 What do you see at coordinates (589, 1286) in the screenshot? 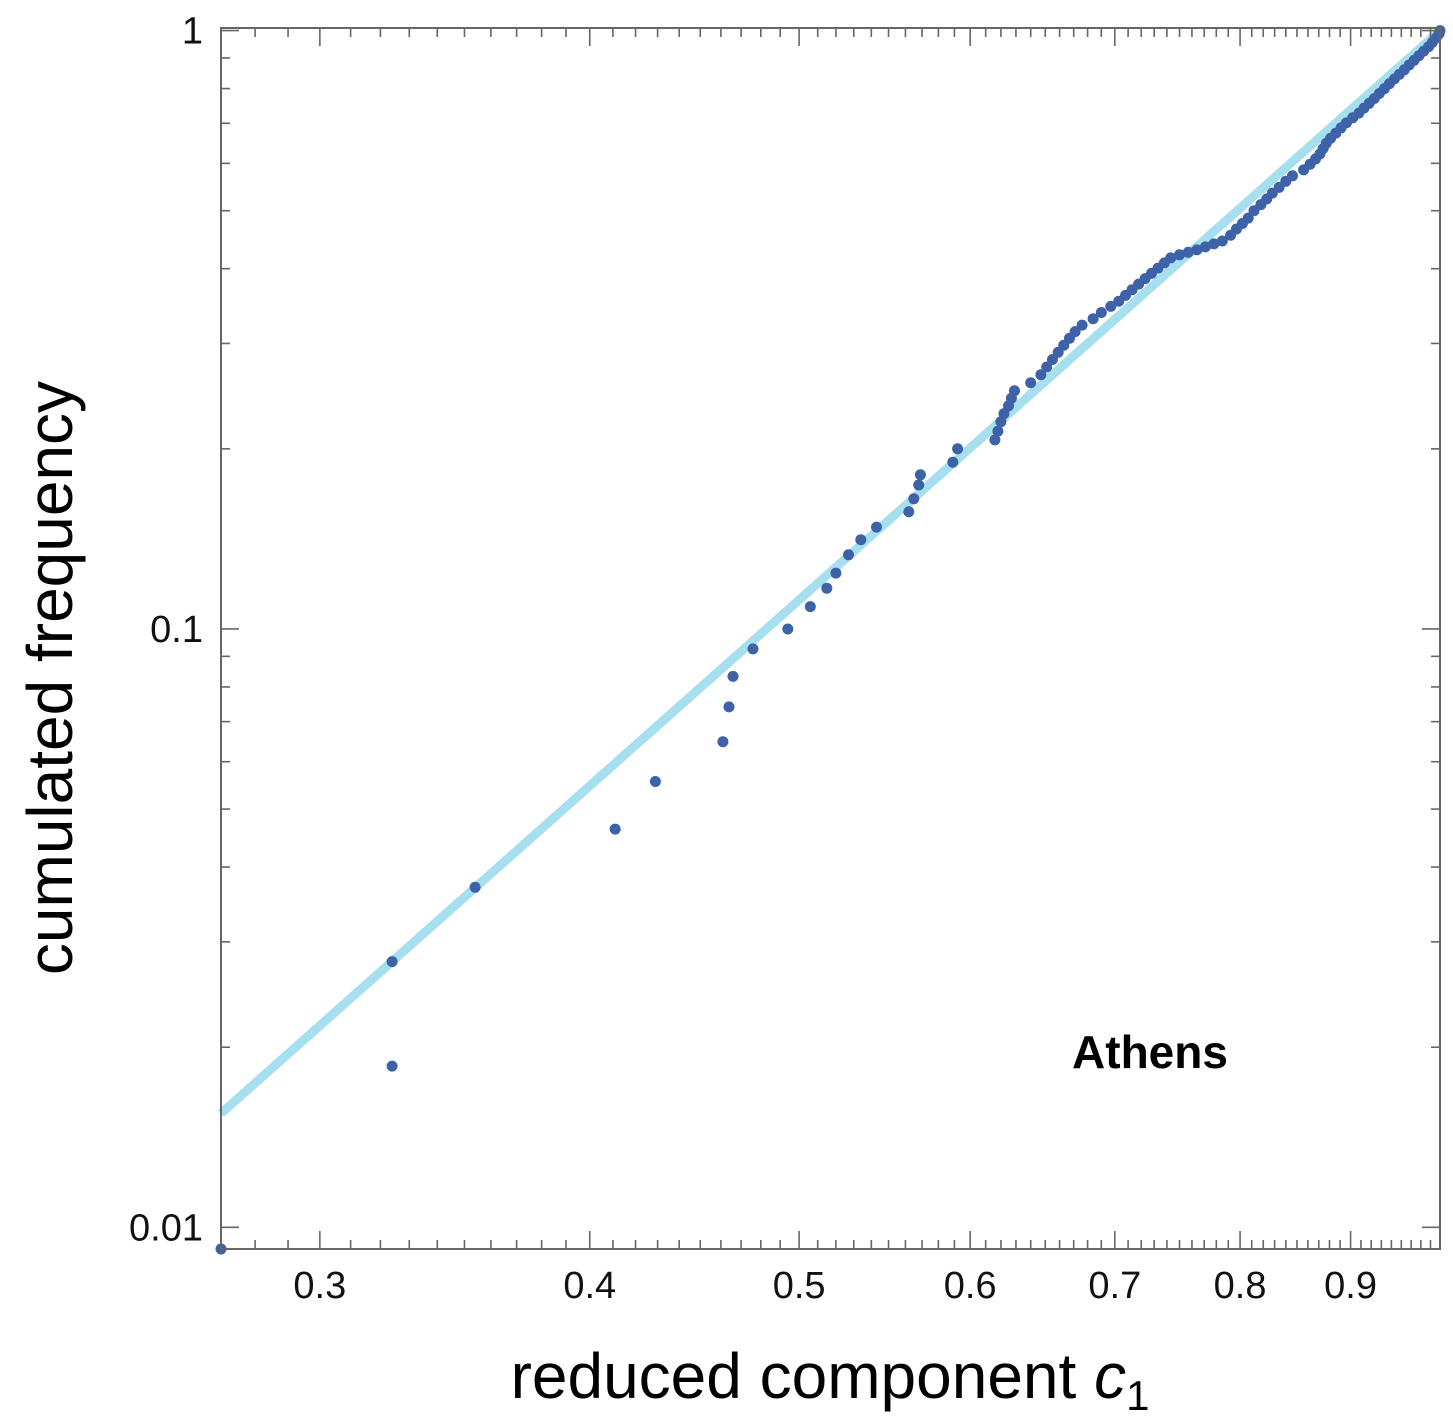
I see `x-tick-label: 0.4` at bounding box center [589, 1286].